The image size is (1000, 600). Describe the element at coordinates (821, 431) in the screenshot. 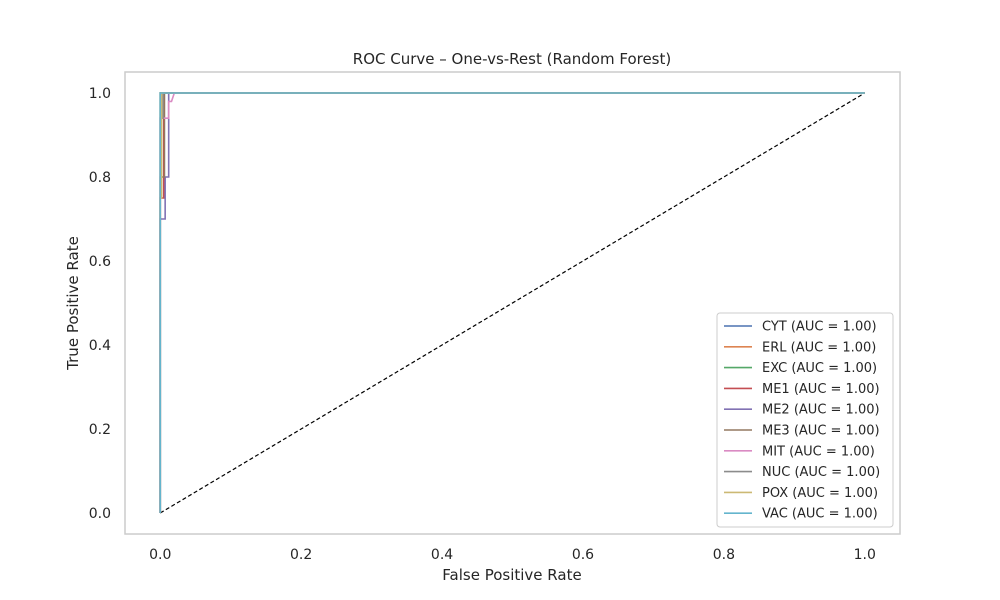

I see `legend-label-me3: ME3 (AUC = 1.00)` at that location.